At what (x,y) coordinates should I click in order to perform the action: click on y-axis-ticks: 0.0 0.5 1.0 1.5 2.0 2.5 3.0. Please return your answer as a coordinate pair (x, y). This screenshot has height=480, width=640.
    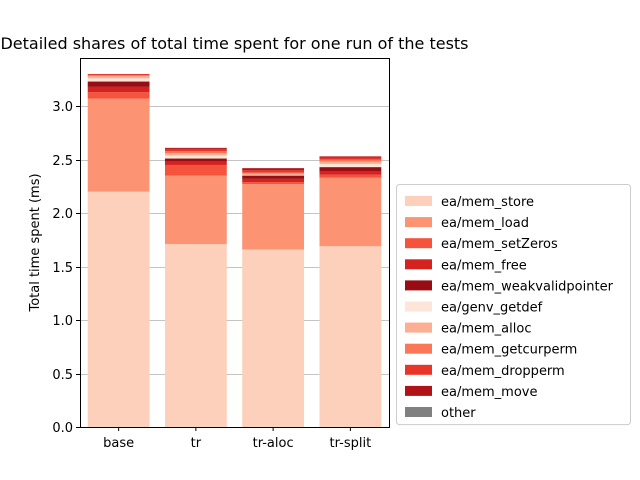
    Looking at the image, I should click on (66, 268).